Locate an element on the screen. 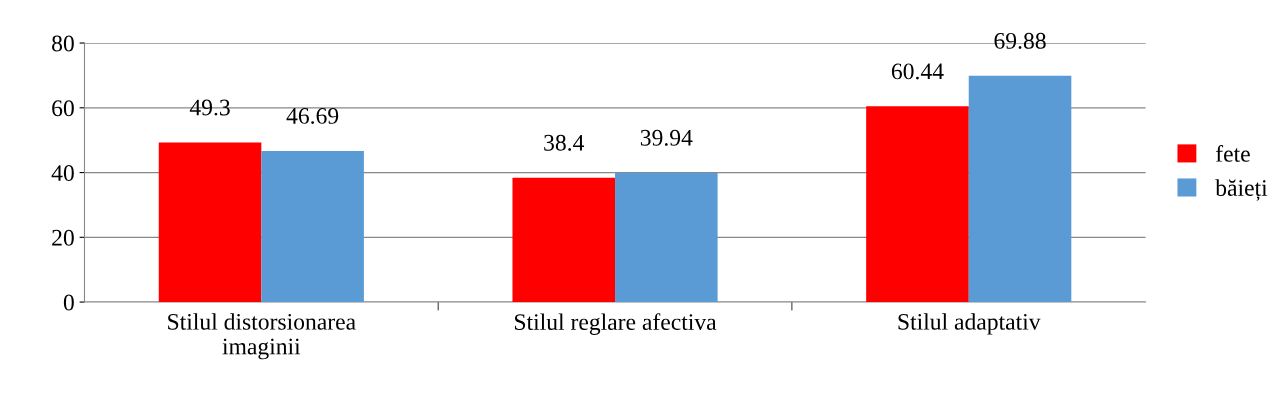  y-tick-label: 40 is located at coordinates (62, 173).